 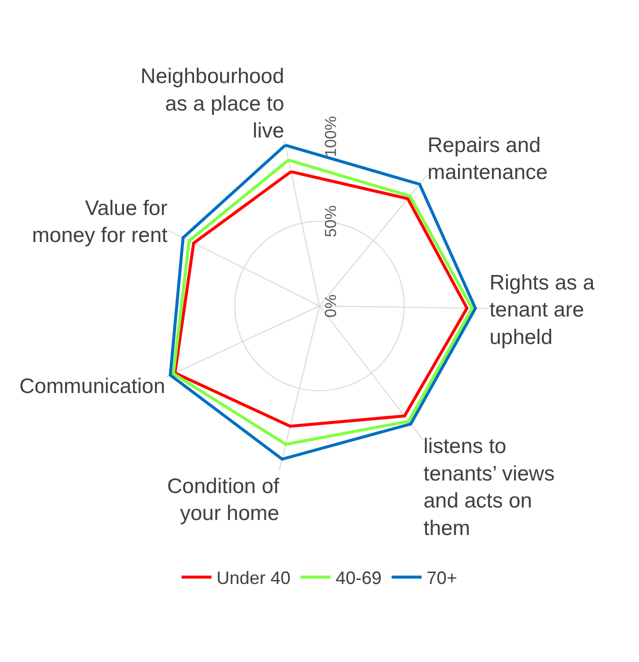 What do you see at coordinates (253, 578) in the screenshot?
I see `legend-label: Under 40` at bounding box center [253, 578].